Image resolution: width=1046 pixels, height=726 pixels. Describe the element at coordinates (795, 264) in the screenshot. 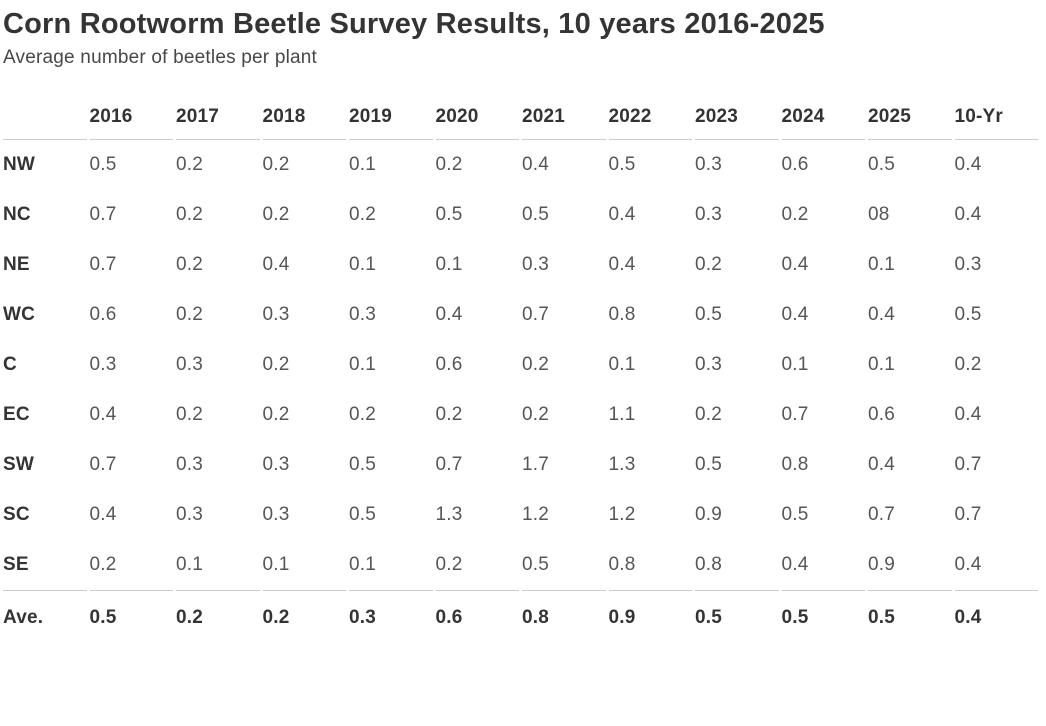

I see `cell-ne-2024: 0.4` at that location.